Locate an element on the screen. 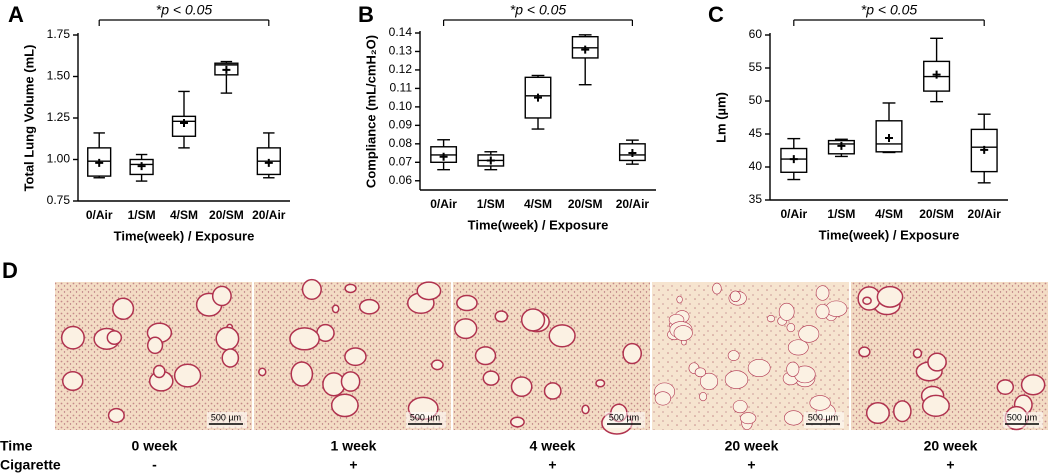 The image size is (1050, 476). y-tick-label: 0.11 is located at coordinates (401, 88).